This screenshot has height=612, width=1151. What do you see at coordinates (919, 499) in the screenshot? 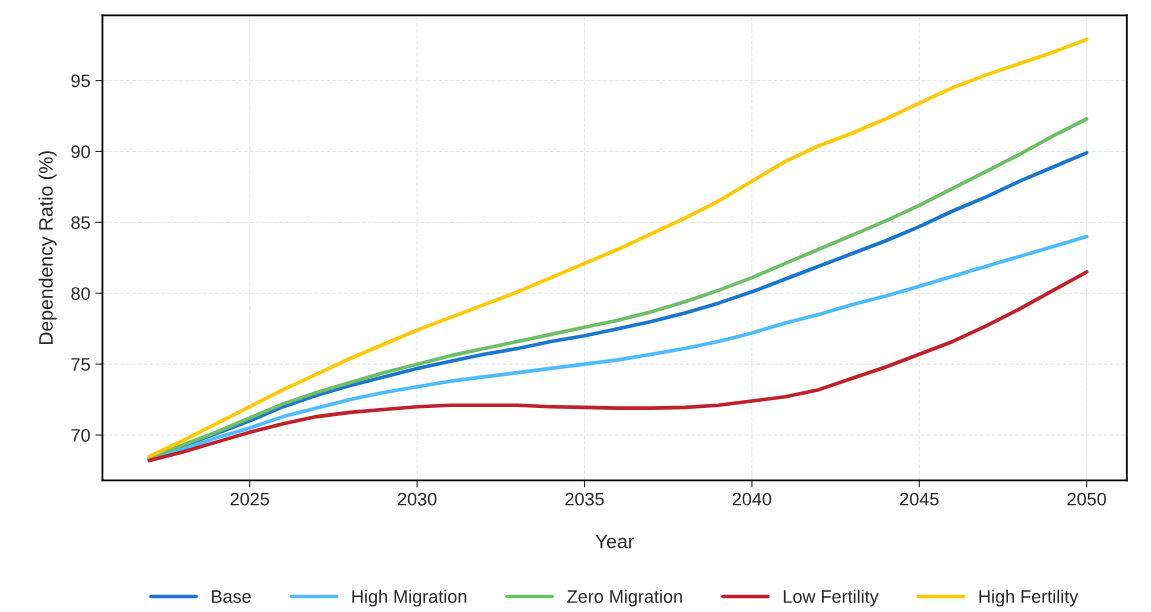
I see `x-tick-label: 2045` at bounding box center [919, 499].